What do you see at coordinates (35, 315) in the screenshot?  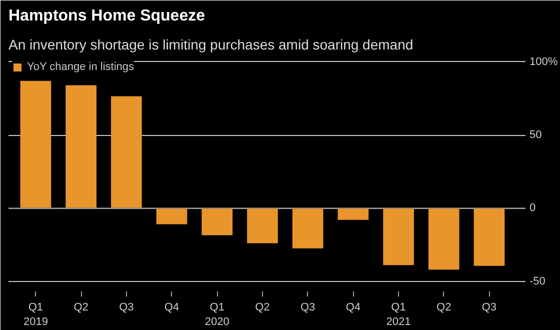 I see `x-tick-label: Q1 2019` at bounding box center [35, 315].